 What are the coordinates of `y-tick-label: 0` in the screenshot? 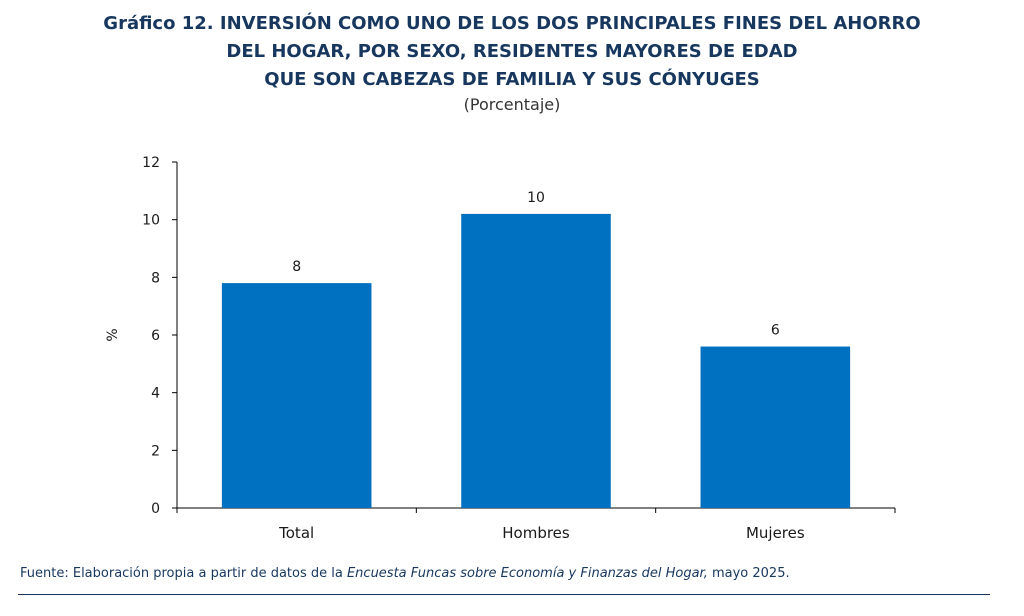 It's located at (155, 509).